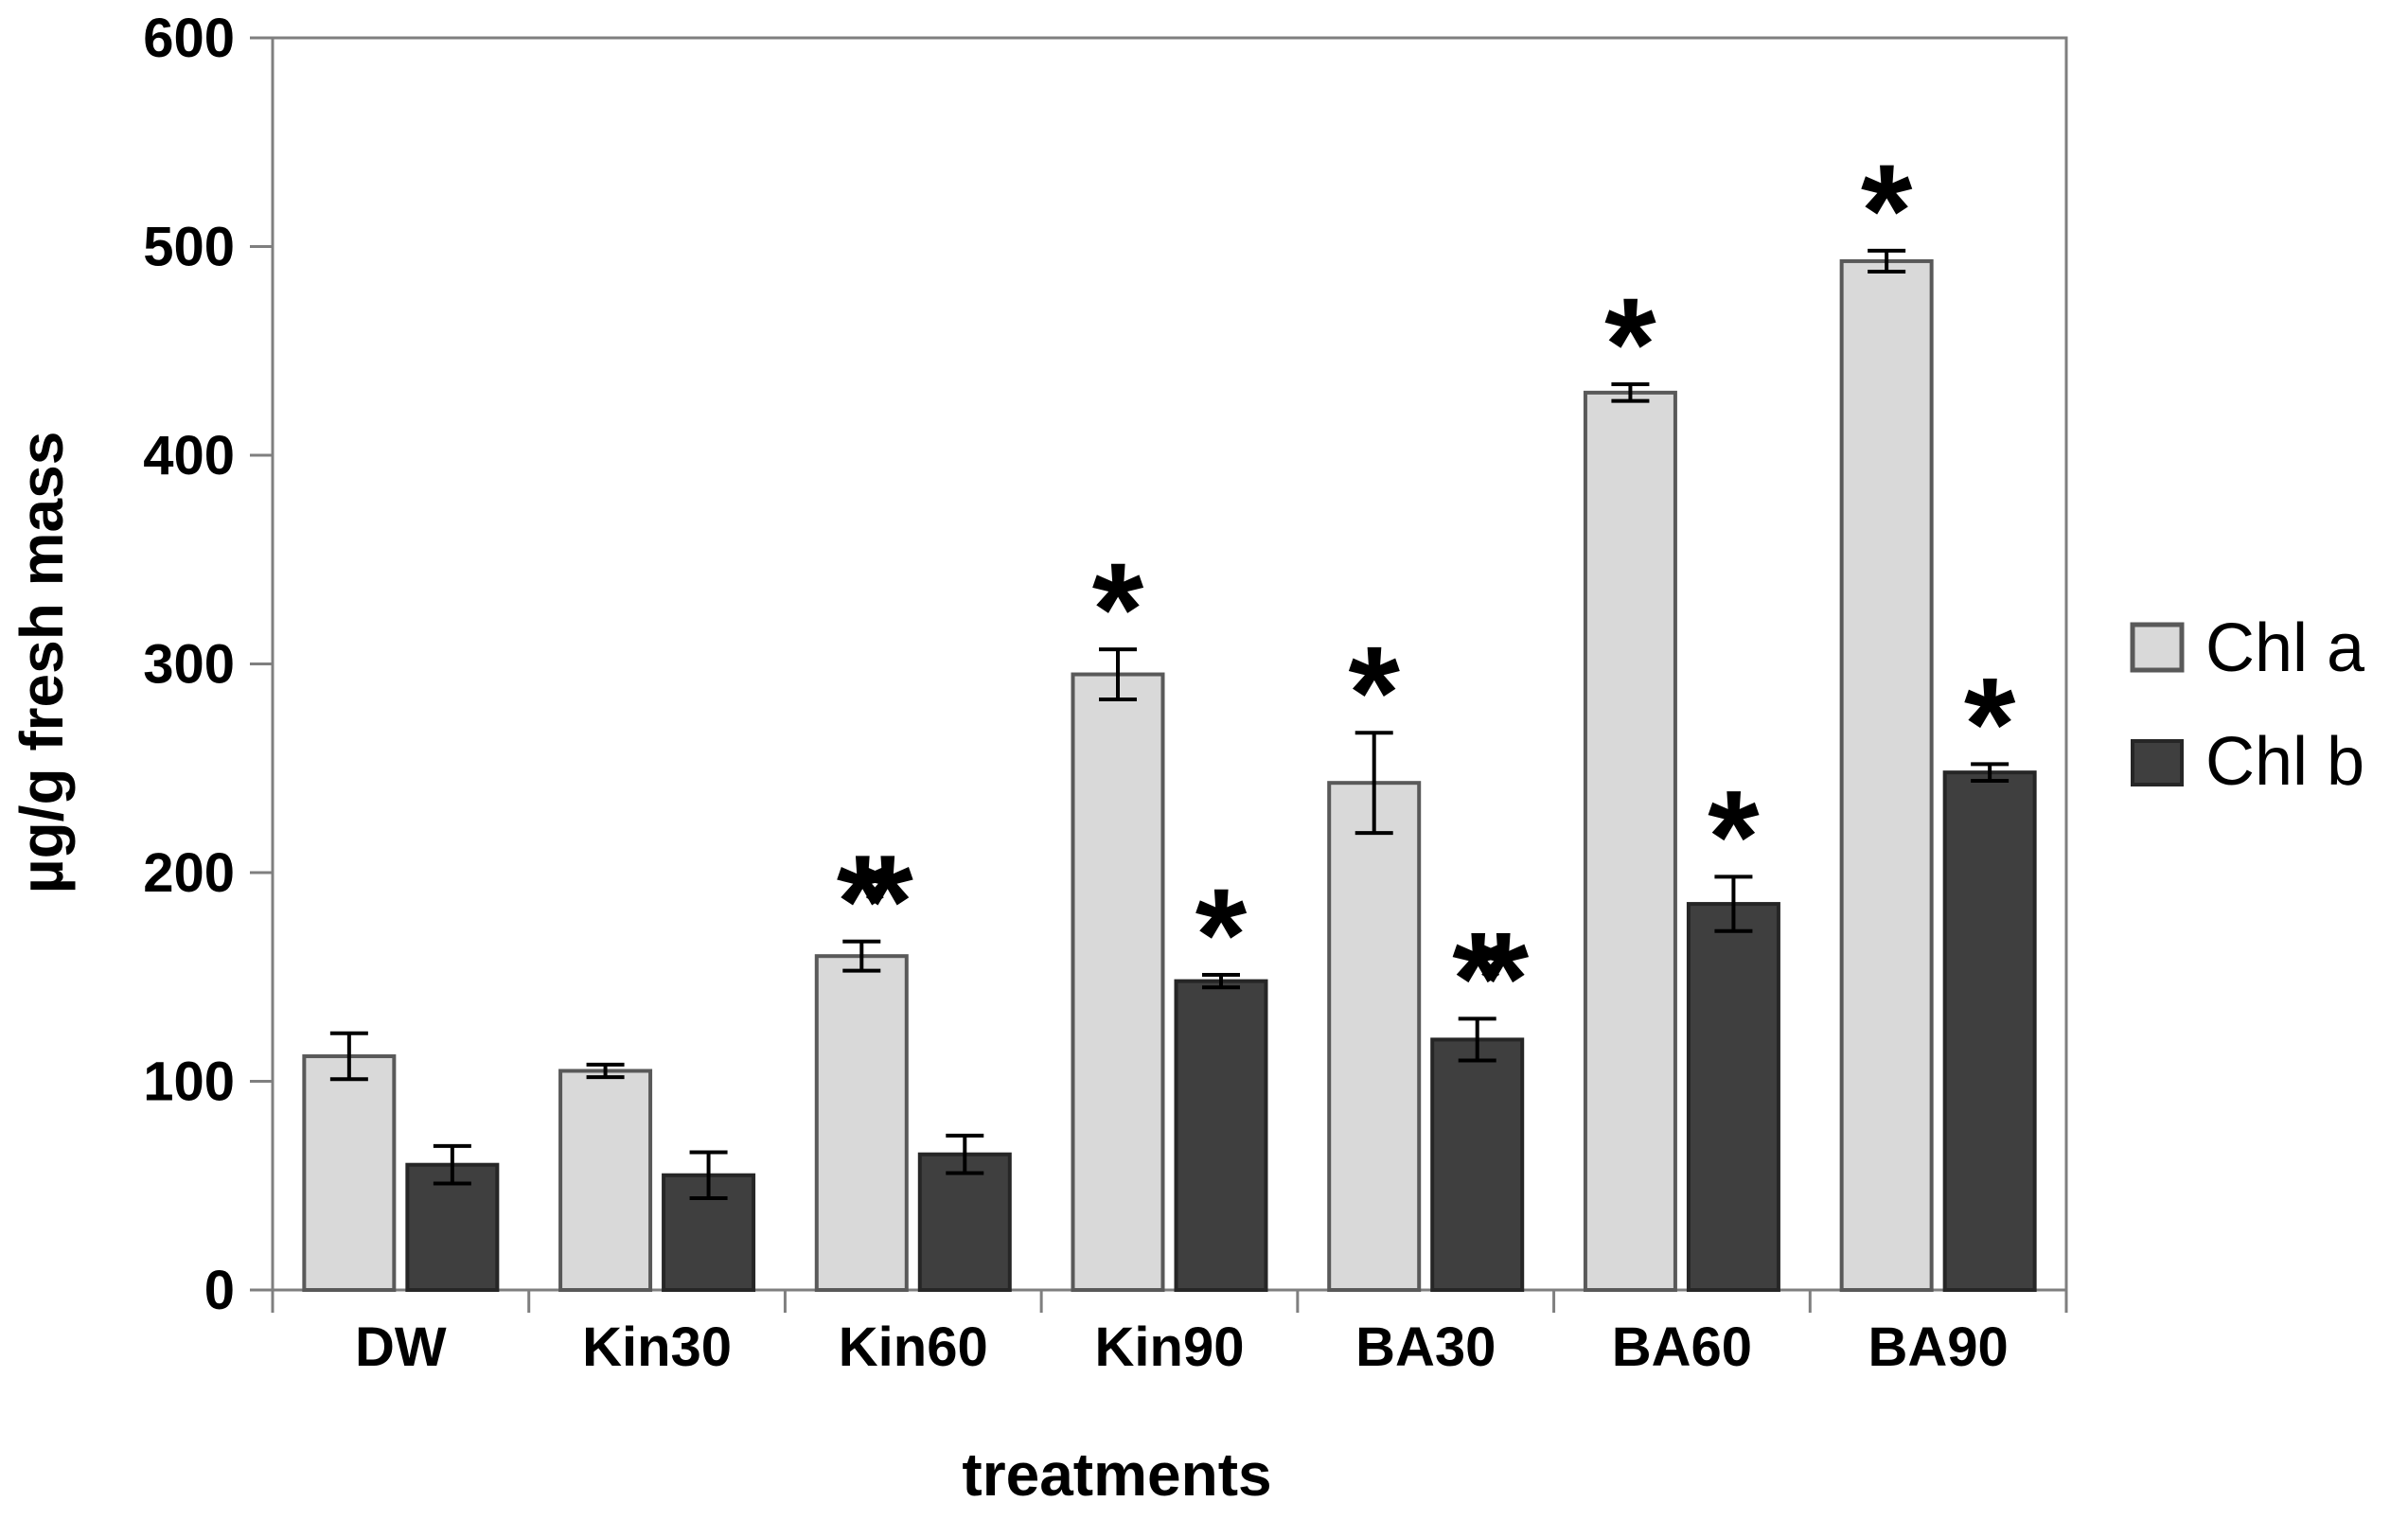 The image size is (2408, 1537). What do you see at coordinates (1490, 978) in the screenshot?
I see `significance-chl-b-ba30: **` at bounding box center [1490, 978].